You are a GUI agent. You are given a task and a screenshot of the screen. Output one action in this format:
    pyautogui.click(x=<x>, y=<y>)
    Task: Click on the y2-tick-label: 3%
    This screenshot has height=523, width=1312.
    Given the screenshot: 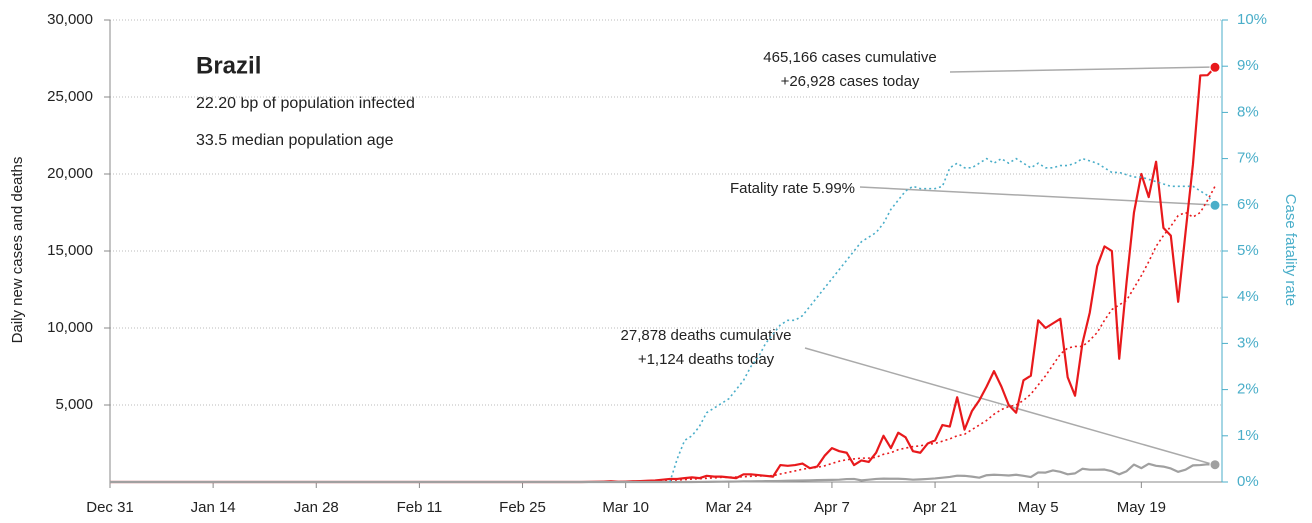 What is the action you would take?
    pyautogui.click(x=1248, y=342)
    